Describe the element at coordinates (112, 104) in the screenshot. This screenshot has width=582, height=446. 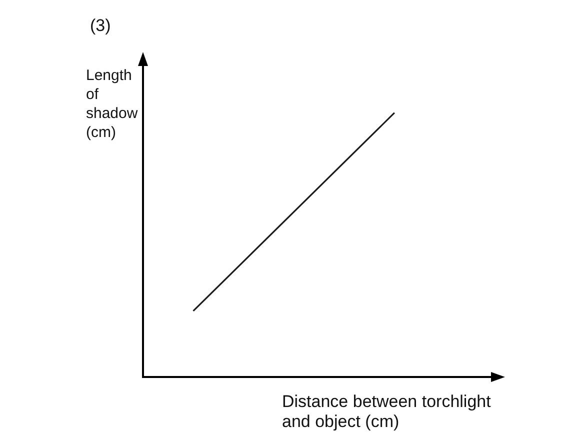
I see `y-axis-title: Length of shadow (cm)` at that location.